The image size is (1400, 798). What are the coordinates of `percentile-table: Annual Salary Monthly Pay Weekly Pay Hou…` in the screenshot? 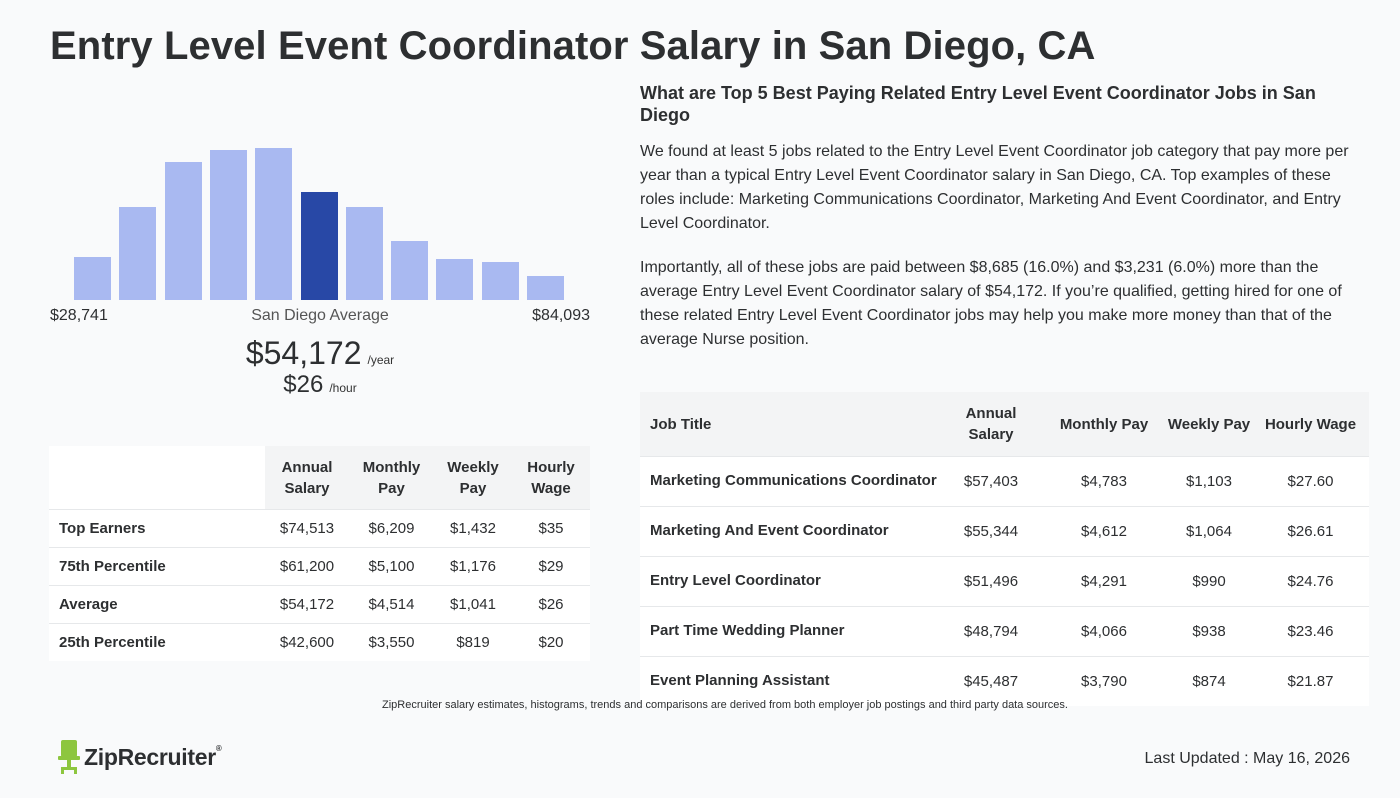 It's located at (319, 553).